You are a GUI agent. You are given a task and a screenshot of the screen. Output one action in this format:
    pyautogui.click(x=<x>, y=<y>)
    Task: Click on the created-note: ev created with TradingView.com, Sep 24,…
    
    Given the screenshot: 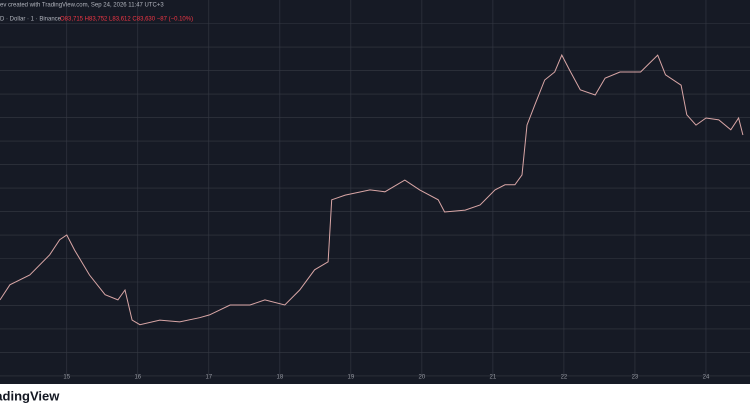 What is the action you would take?
    pyautogui.click(x=82, y=6)
    